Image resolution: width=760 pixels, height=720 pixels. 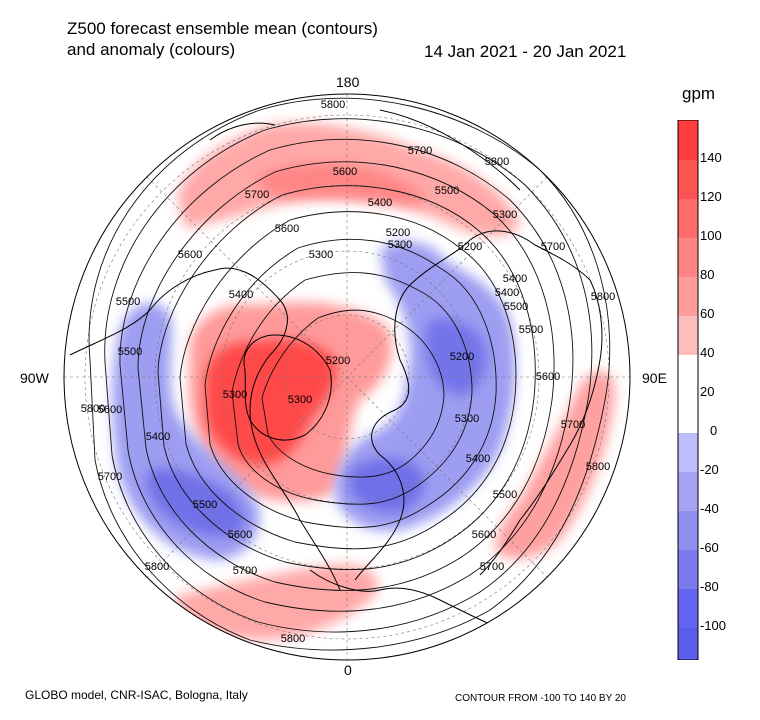 What do you see at coordinates (348, 82) in the screenshot?
I see `lon-label-top: 180` at bounding box center [348, 82].